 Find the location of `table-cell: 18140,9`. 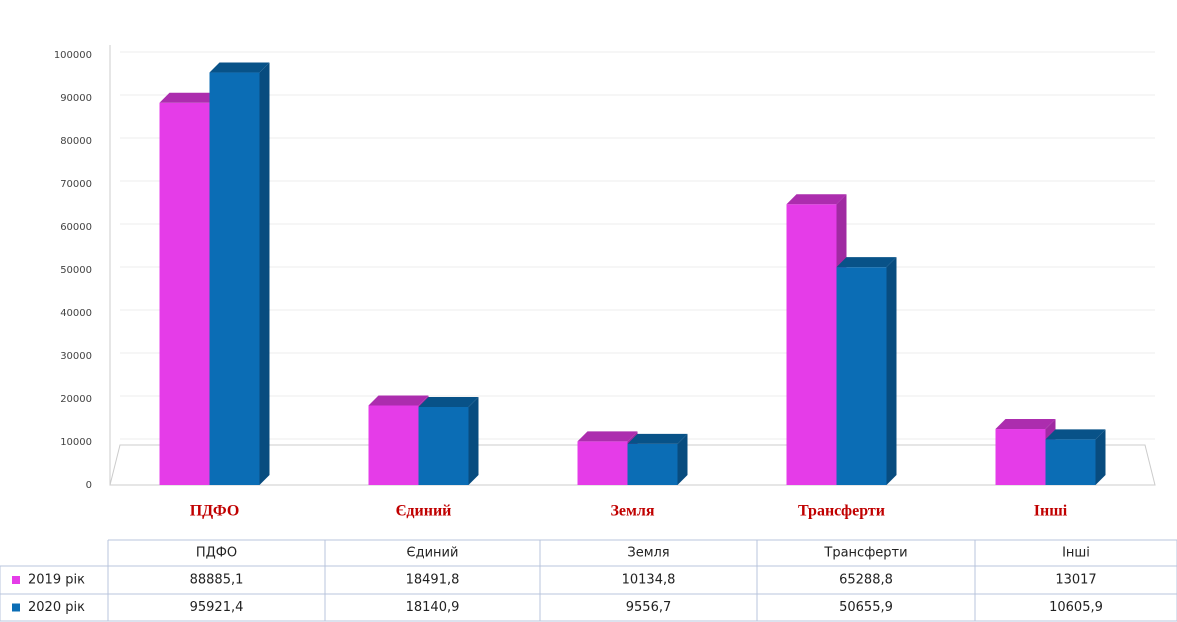

table-cell: 18140,9 is located at coordinates (433, 607).